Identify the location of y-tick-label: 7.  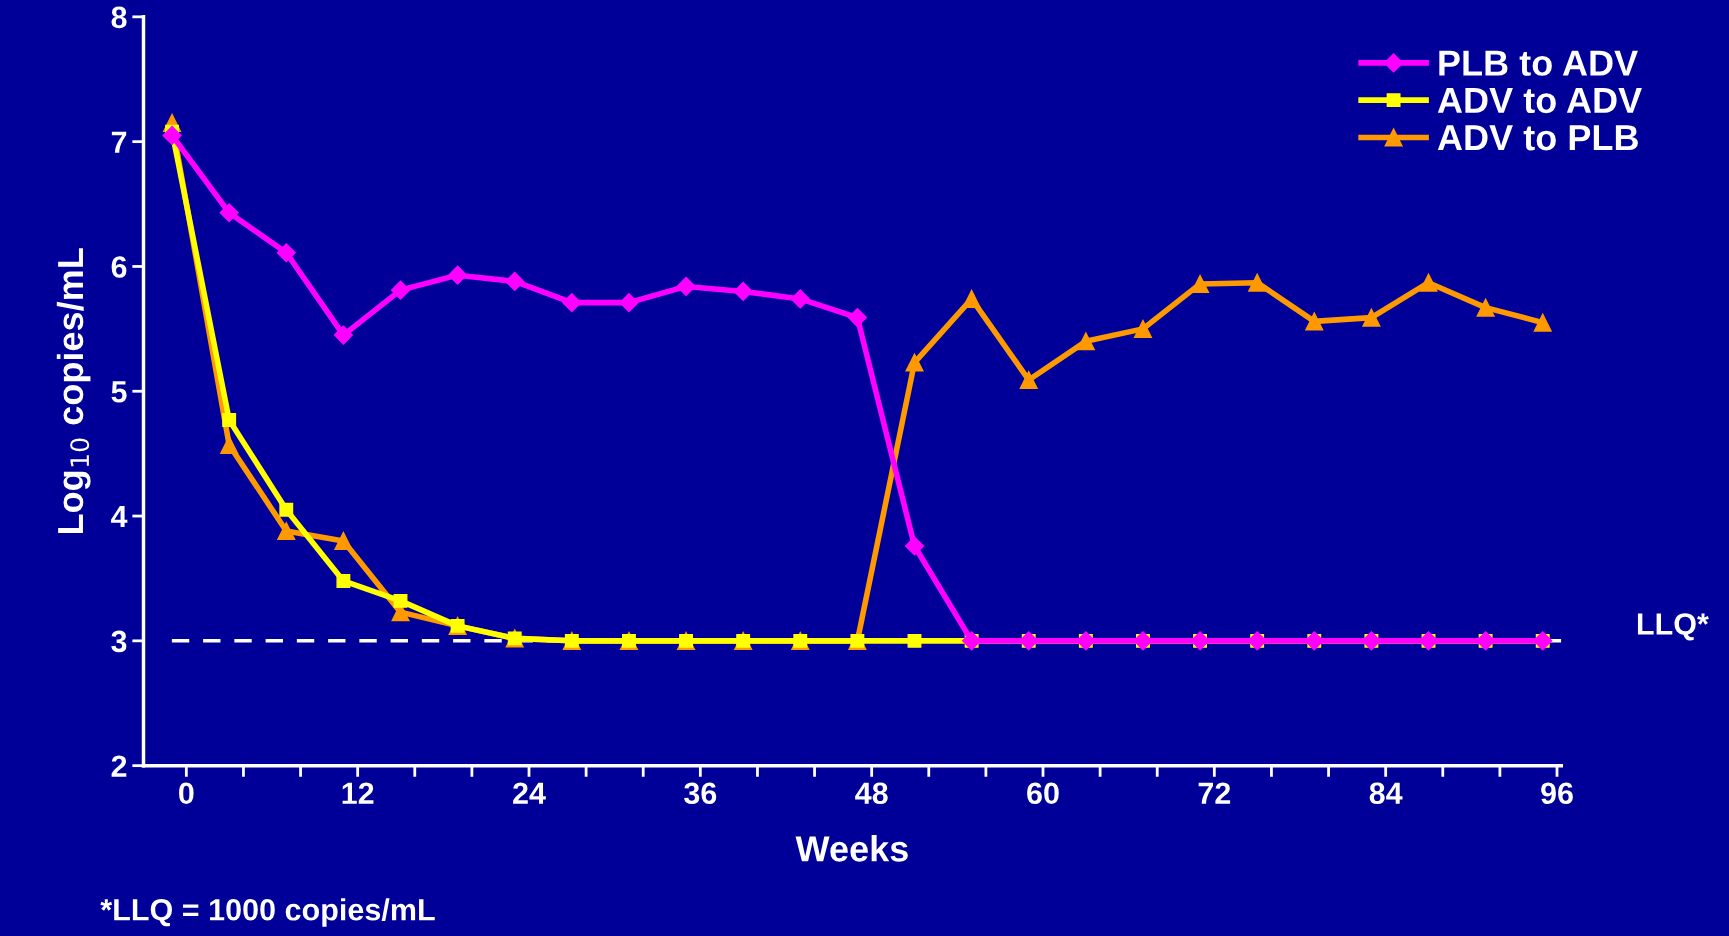
(119, 142).